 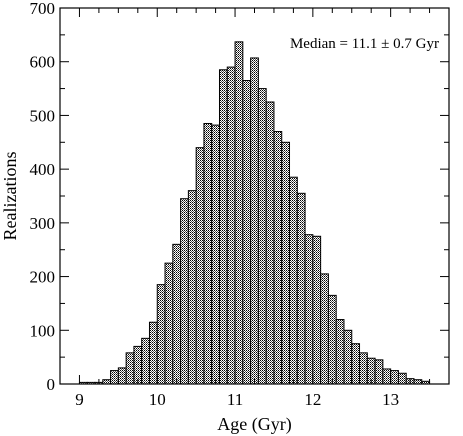 What do you see at coordinates (43, 330) in the screenshot?
I see `y-tick-label: 100` at bounding box center [43, 330].